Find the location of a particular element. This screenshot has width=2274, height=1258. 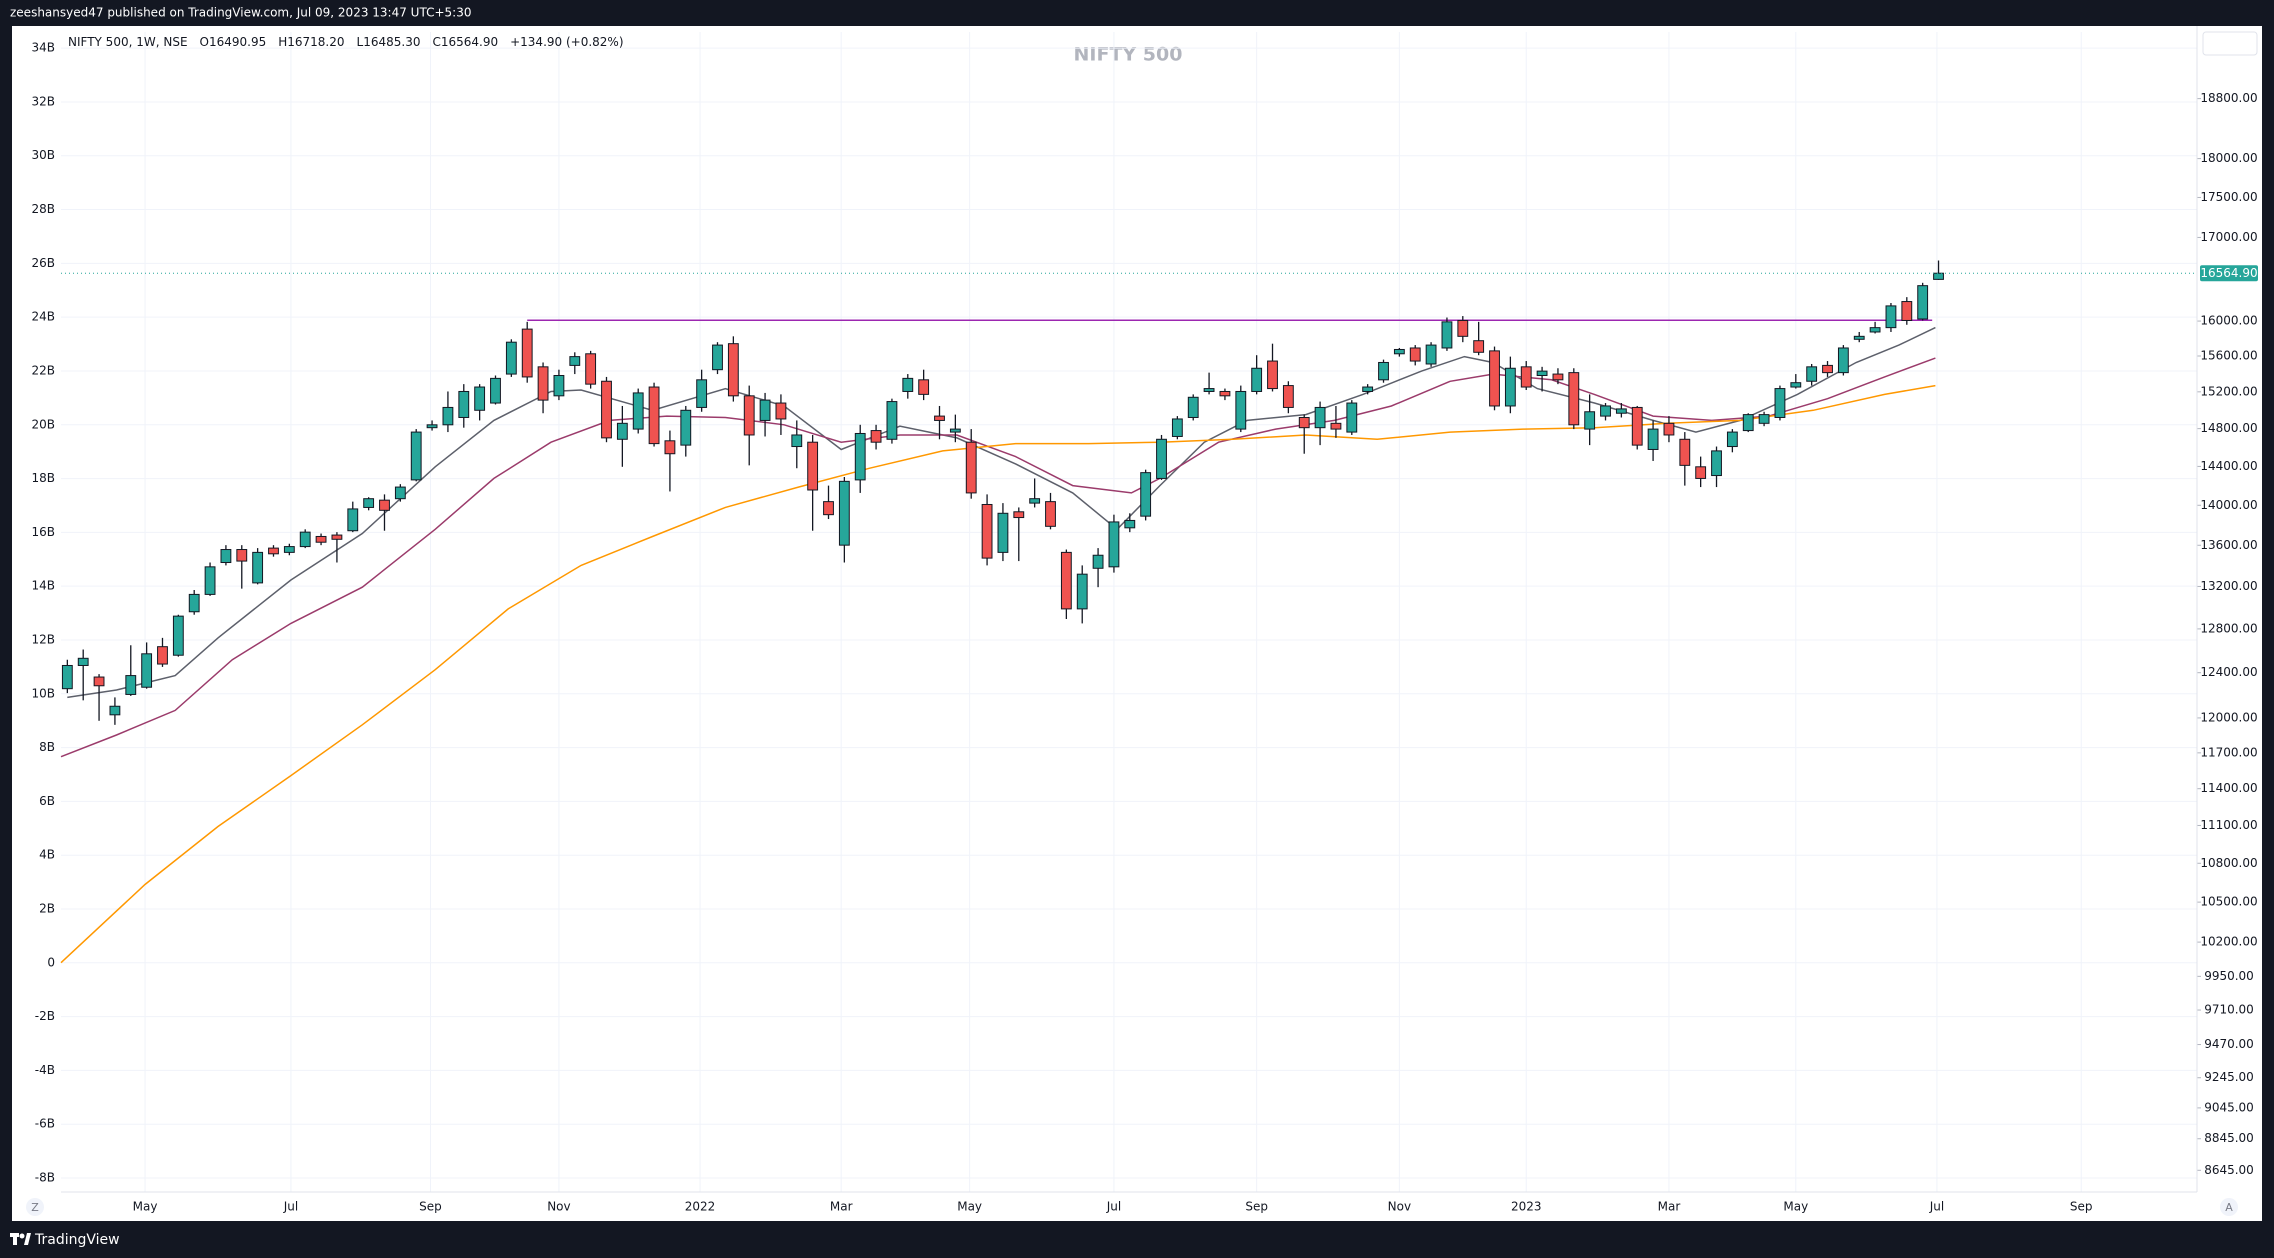

scale-button: Z is located at coordinates (35, 1207).